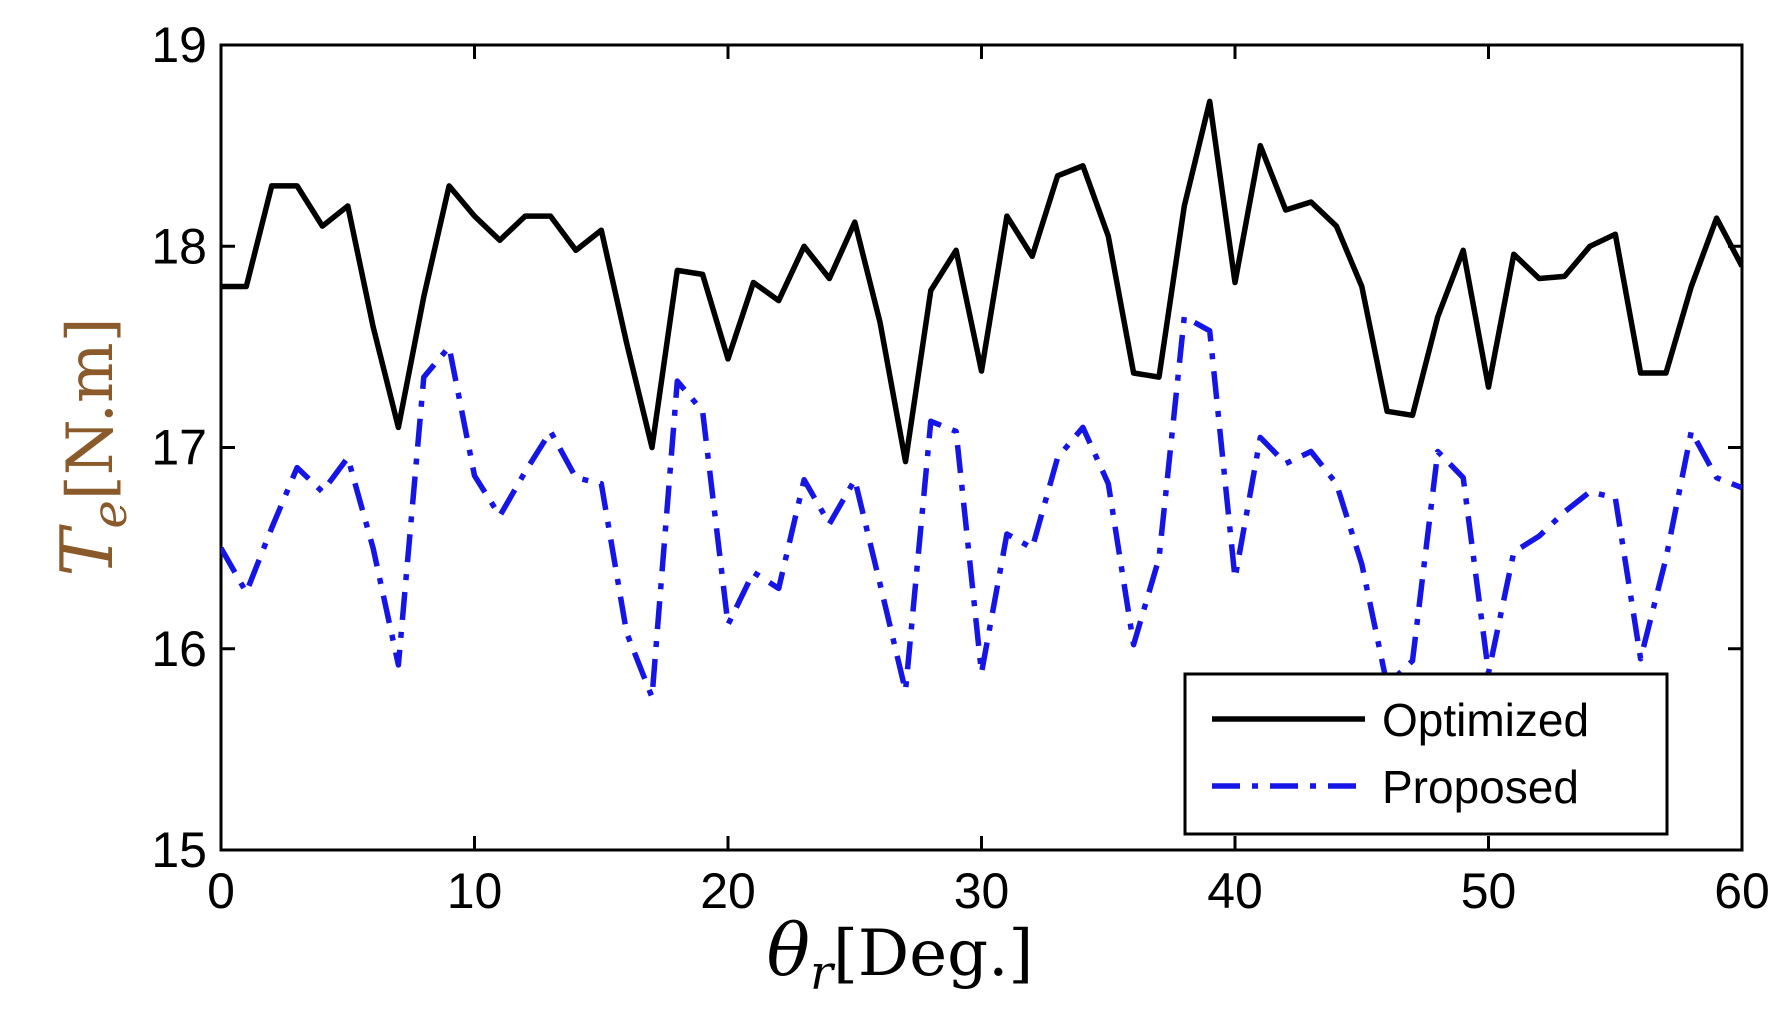  What do you see at coordinates (1235, 891) in the screenshot?
I see `x-tick-label: 40` at bounding box center [1235, 891].